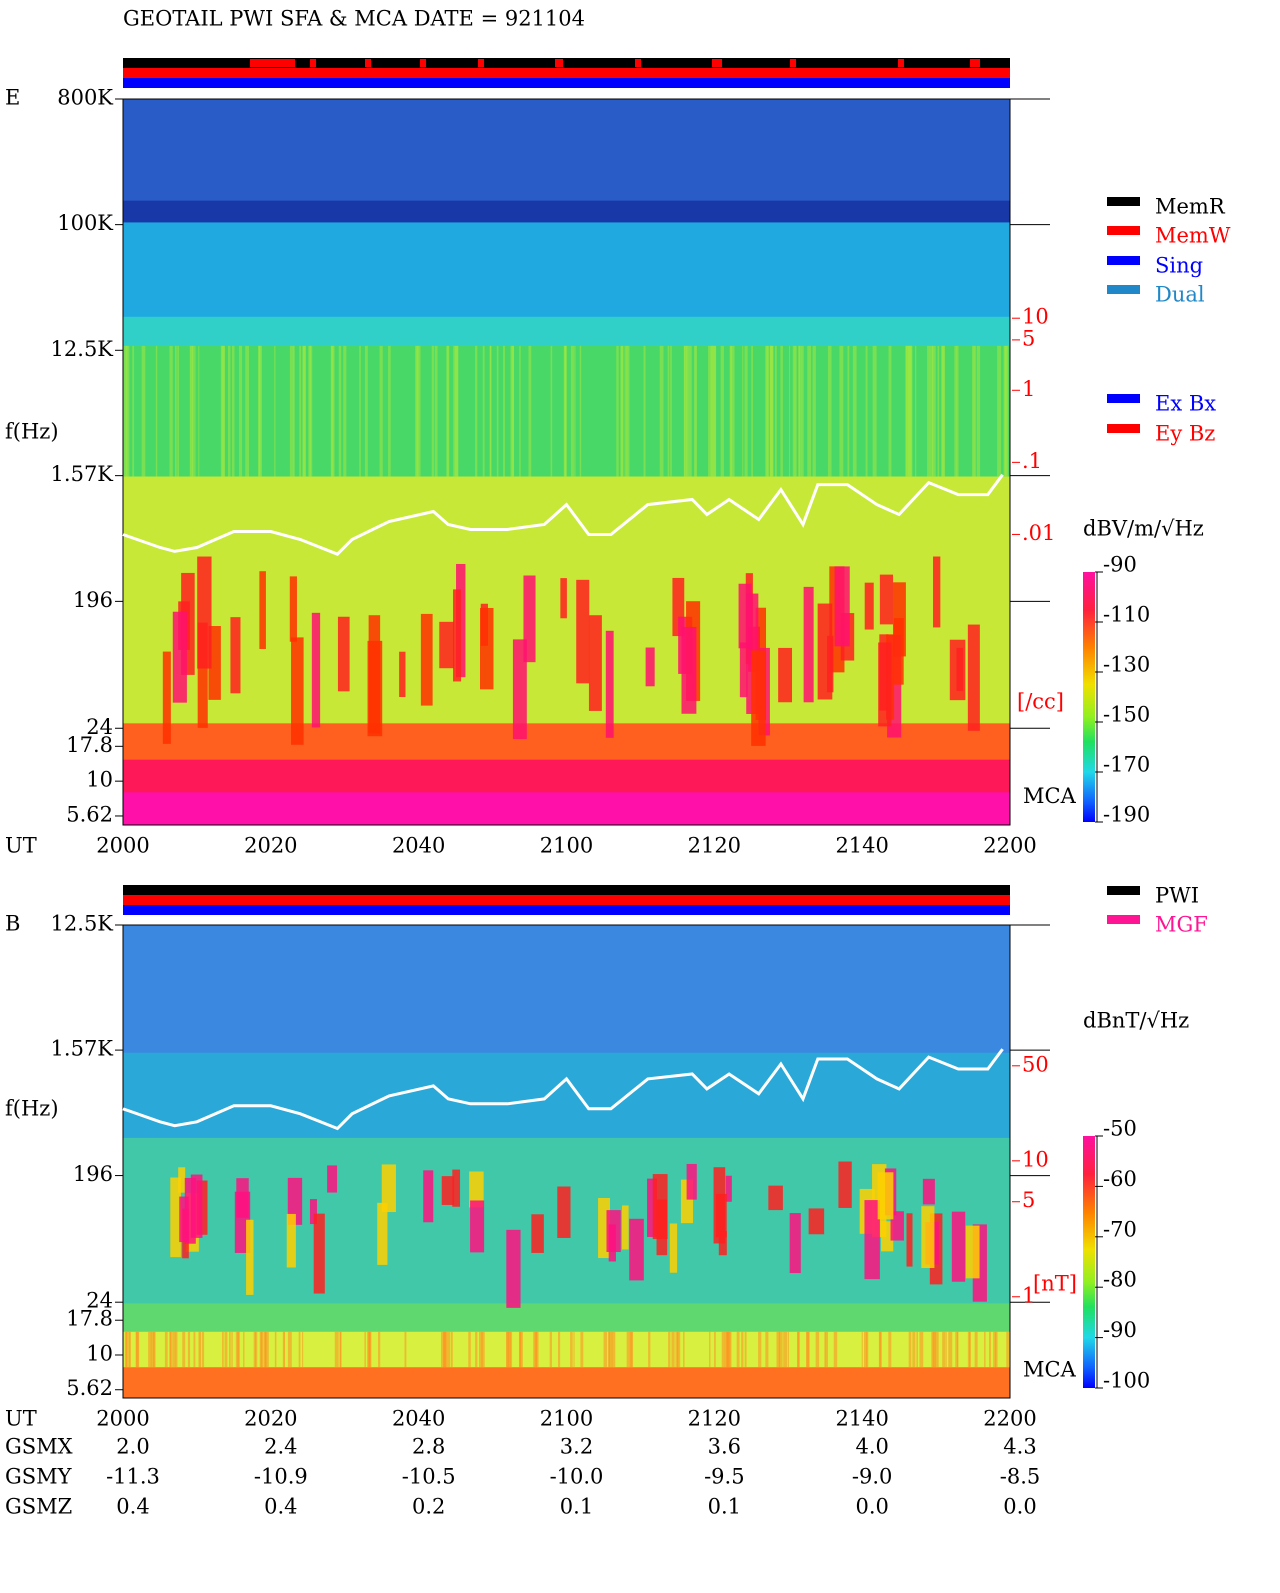  What do you see at coordinates (566, 900) in the screenshot?
I see `status-bar` at bounding box center [566, 900].